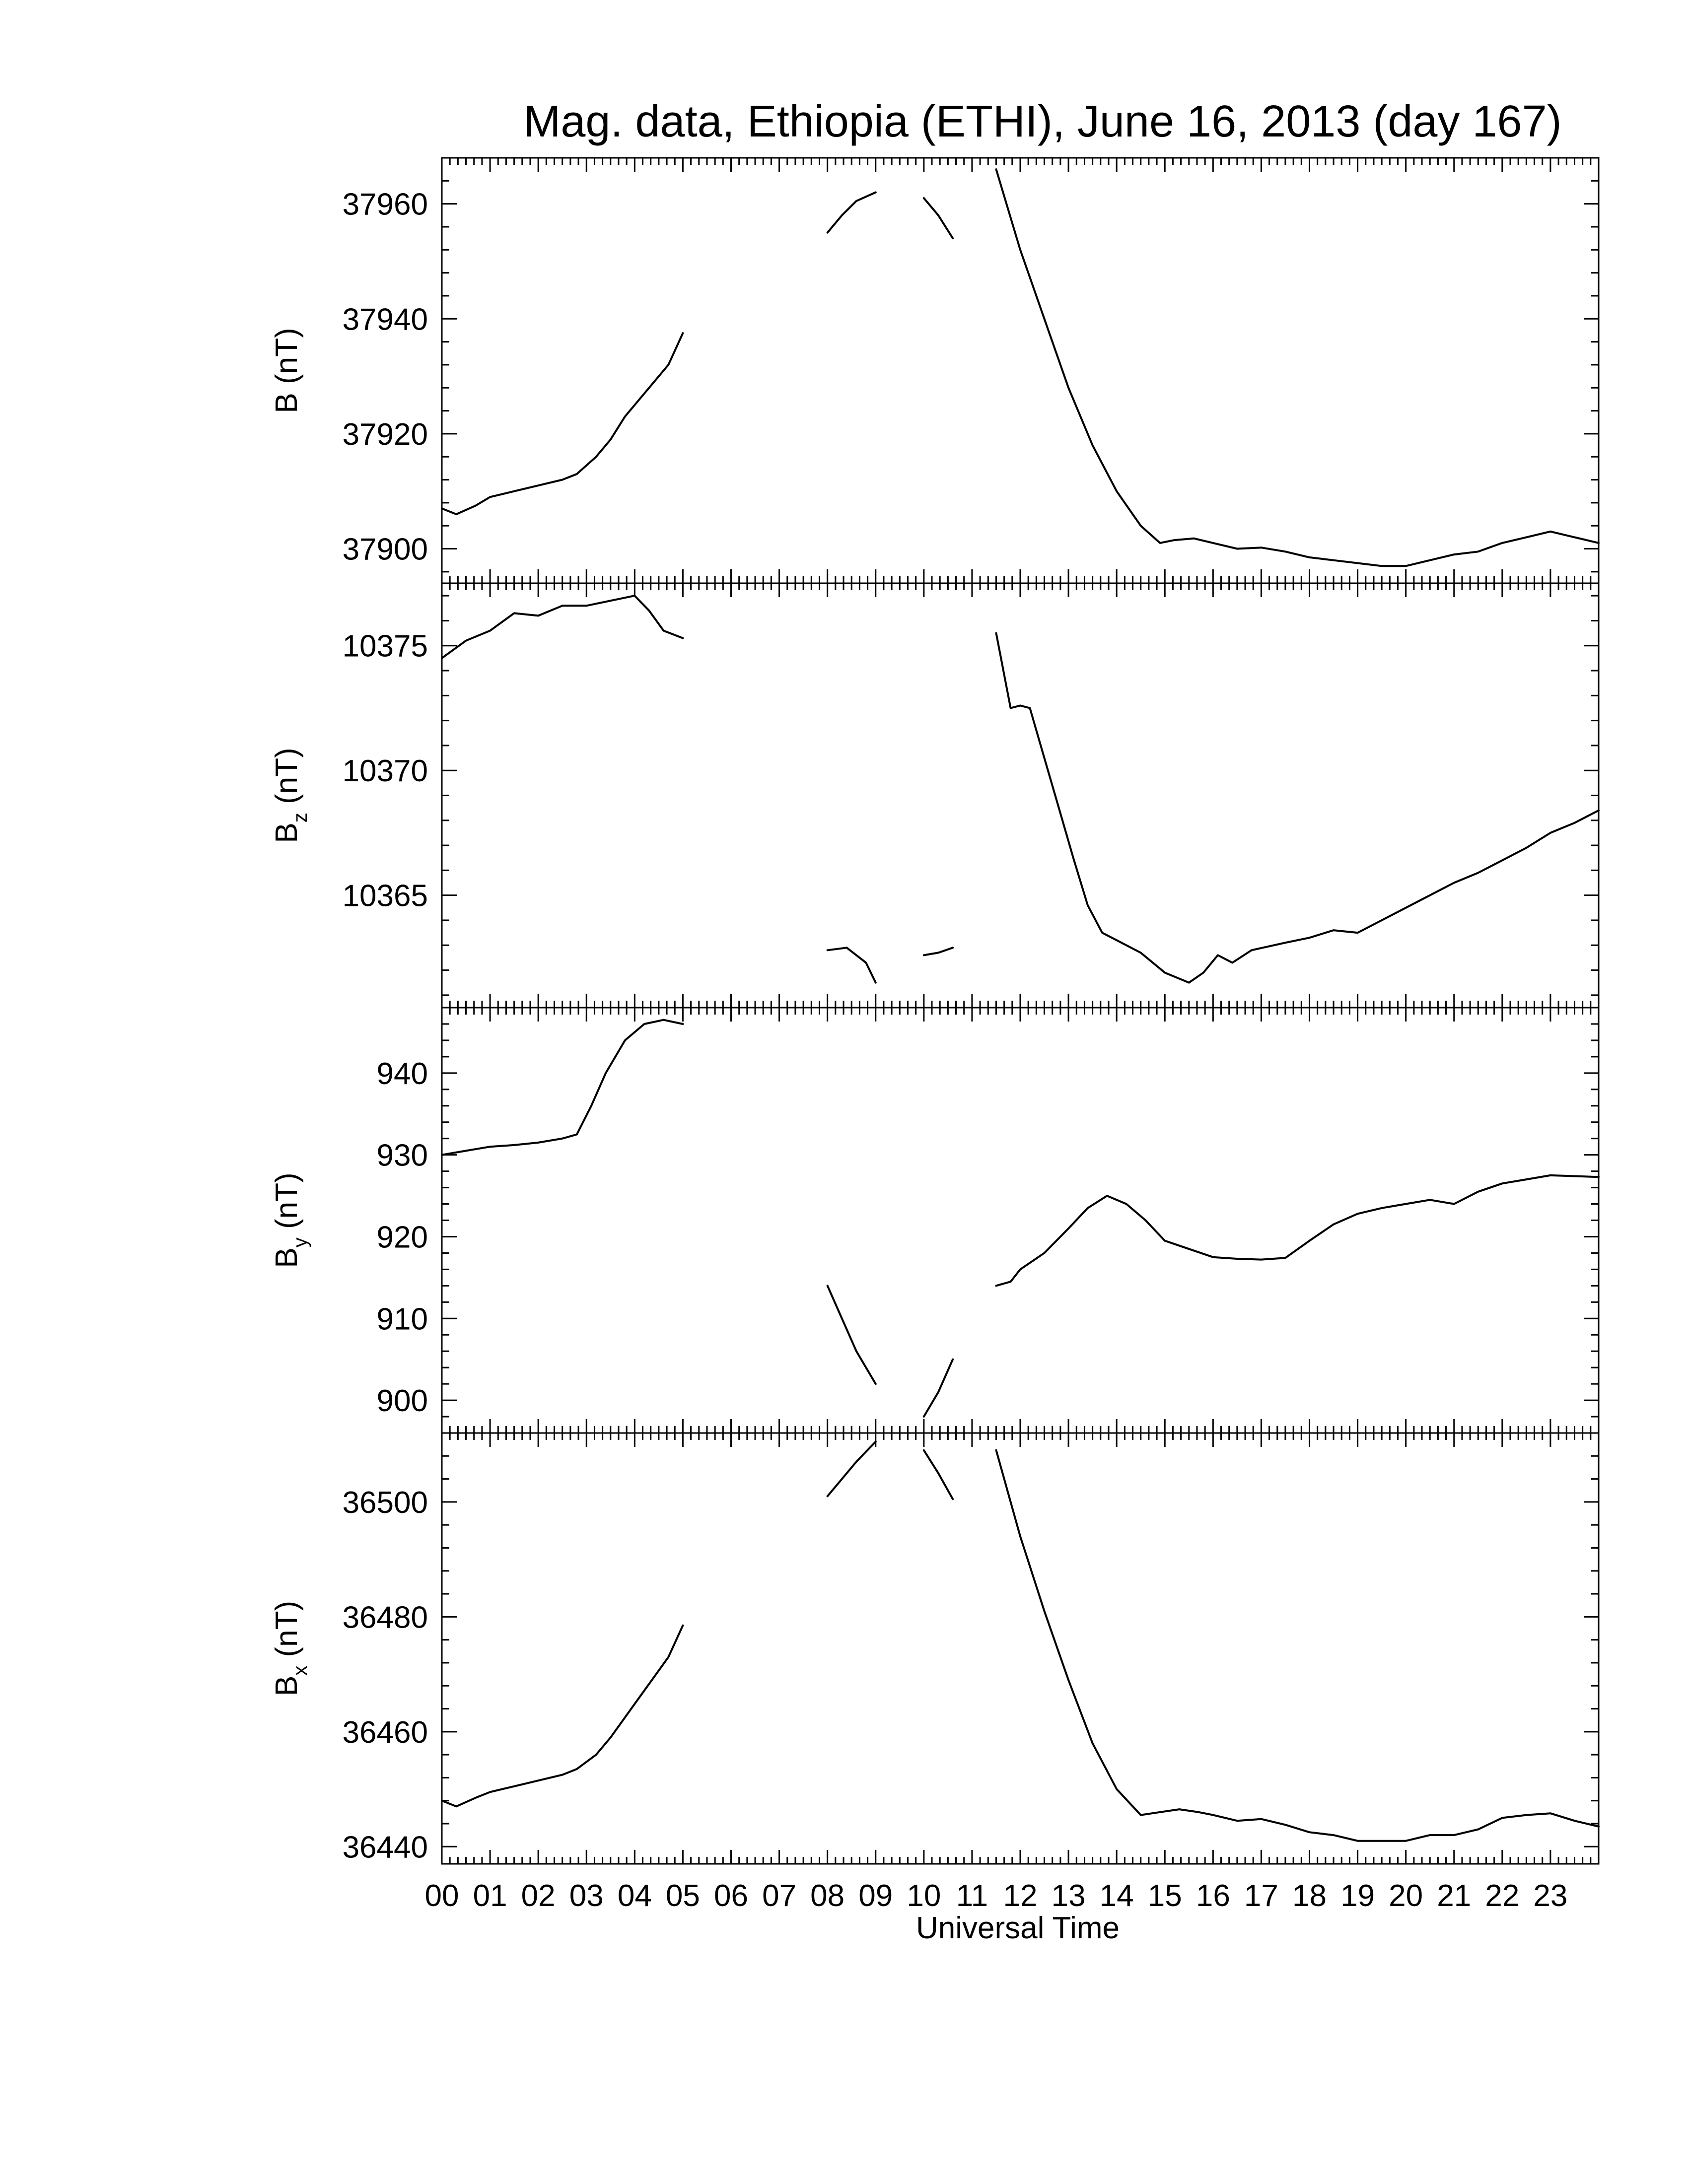 This screenshot has height=2184, width=1688. I want to click on x-tick-label: 19, so click(1357, 1896).